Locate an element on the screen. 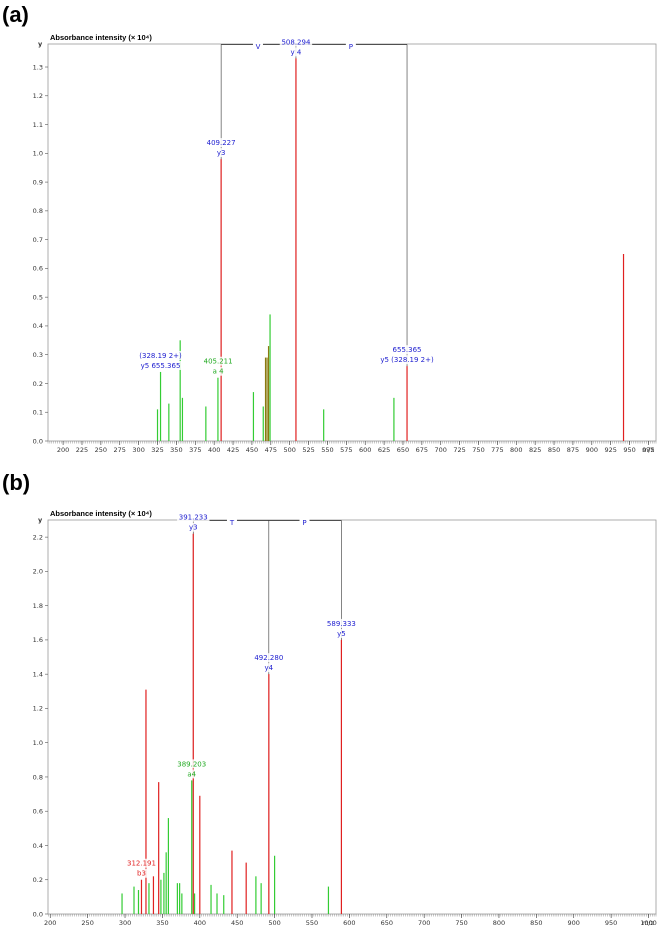 The width and height of the screenshot is (661, 926). peak-annotation: 589.333 is located at coordinates (341, 624).